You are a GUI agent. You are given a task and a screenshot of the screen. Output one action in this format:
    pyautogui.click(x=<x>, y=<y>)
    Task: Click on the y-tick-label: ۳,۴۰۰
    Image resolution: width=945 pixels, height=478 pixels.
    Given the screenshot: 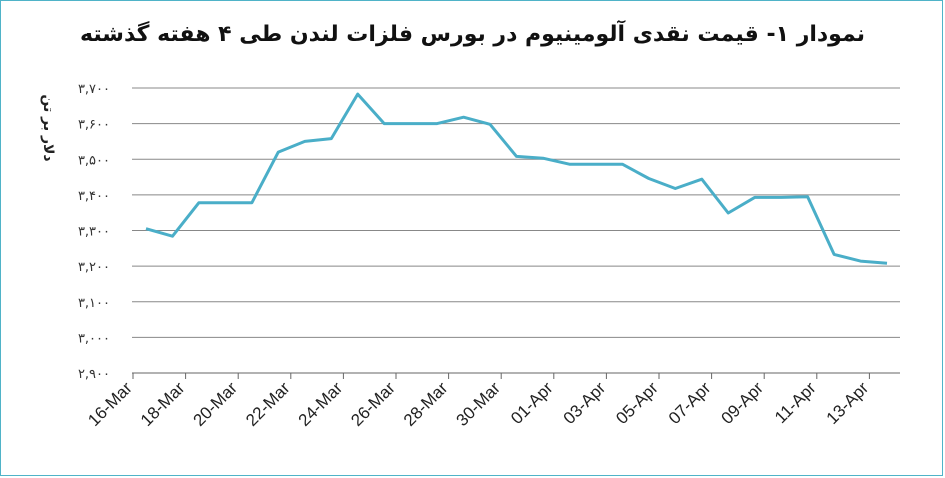 What is the action you would take?
    pyautogui.click(x=94, y=196)
    